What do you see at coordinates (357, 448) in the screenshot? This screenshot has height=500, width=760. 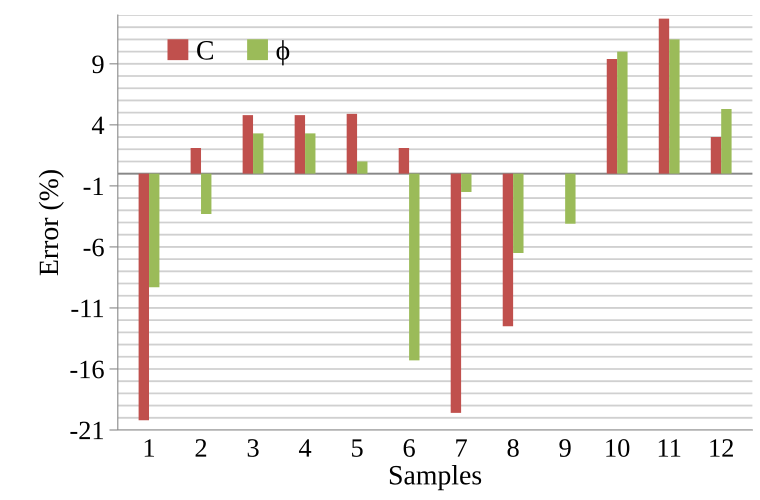 I see `x-tick-label: 5` at bounding box center [357, 448].